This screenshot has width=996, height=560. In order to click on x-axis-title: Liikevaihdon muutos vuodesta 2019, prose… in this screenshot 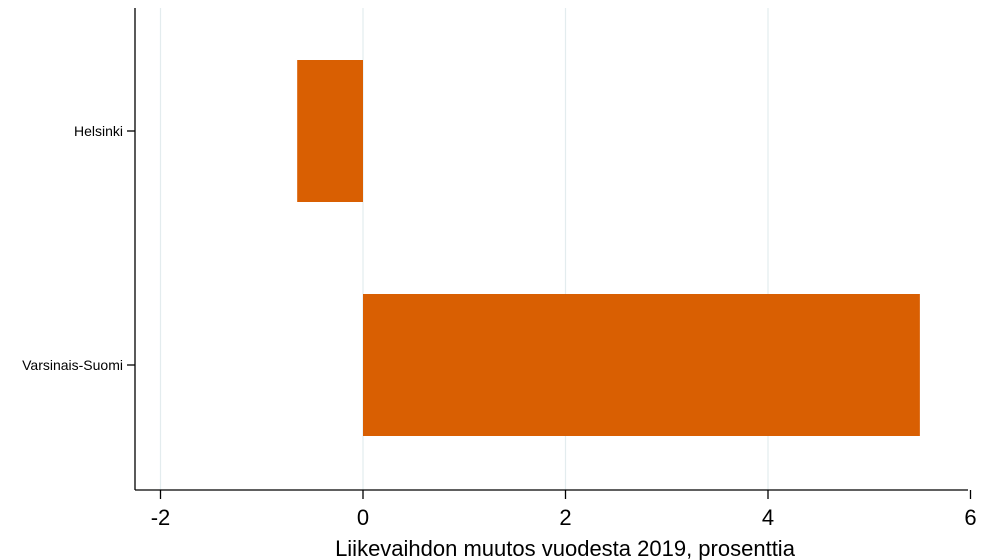, I will do `click(565, 548)`.